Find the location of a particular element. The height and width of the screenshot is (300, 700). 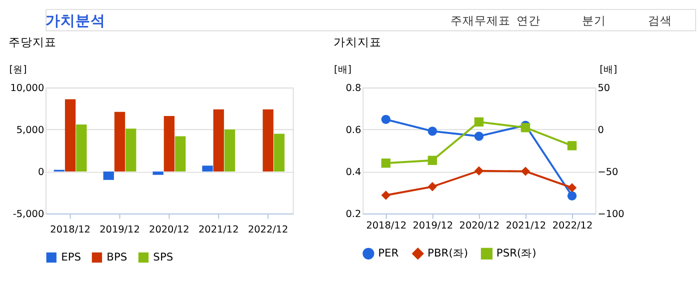

legend-label: PSR(좌) is located at coordinates (516, 253).